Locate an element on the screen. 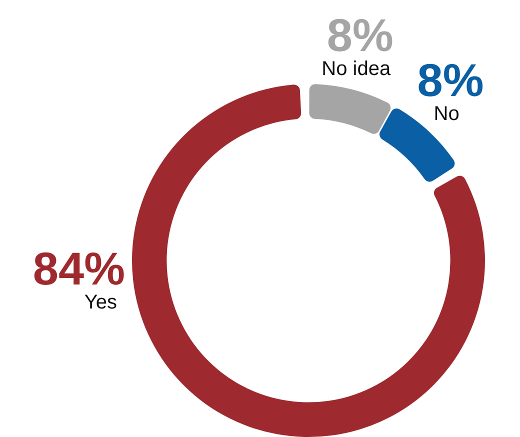 The width and height of the screenshot is (520, 437). data-label: 84% is located at coordinates (78, 268).